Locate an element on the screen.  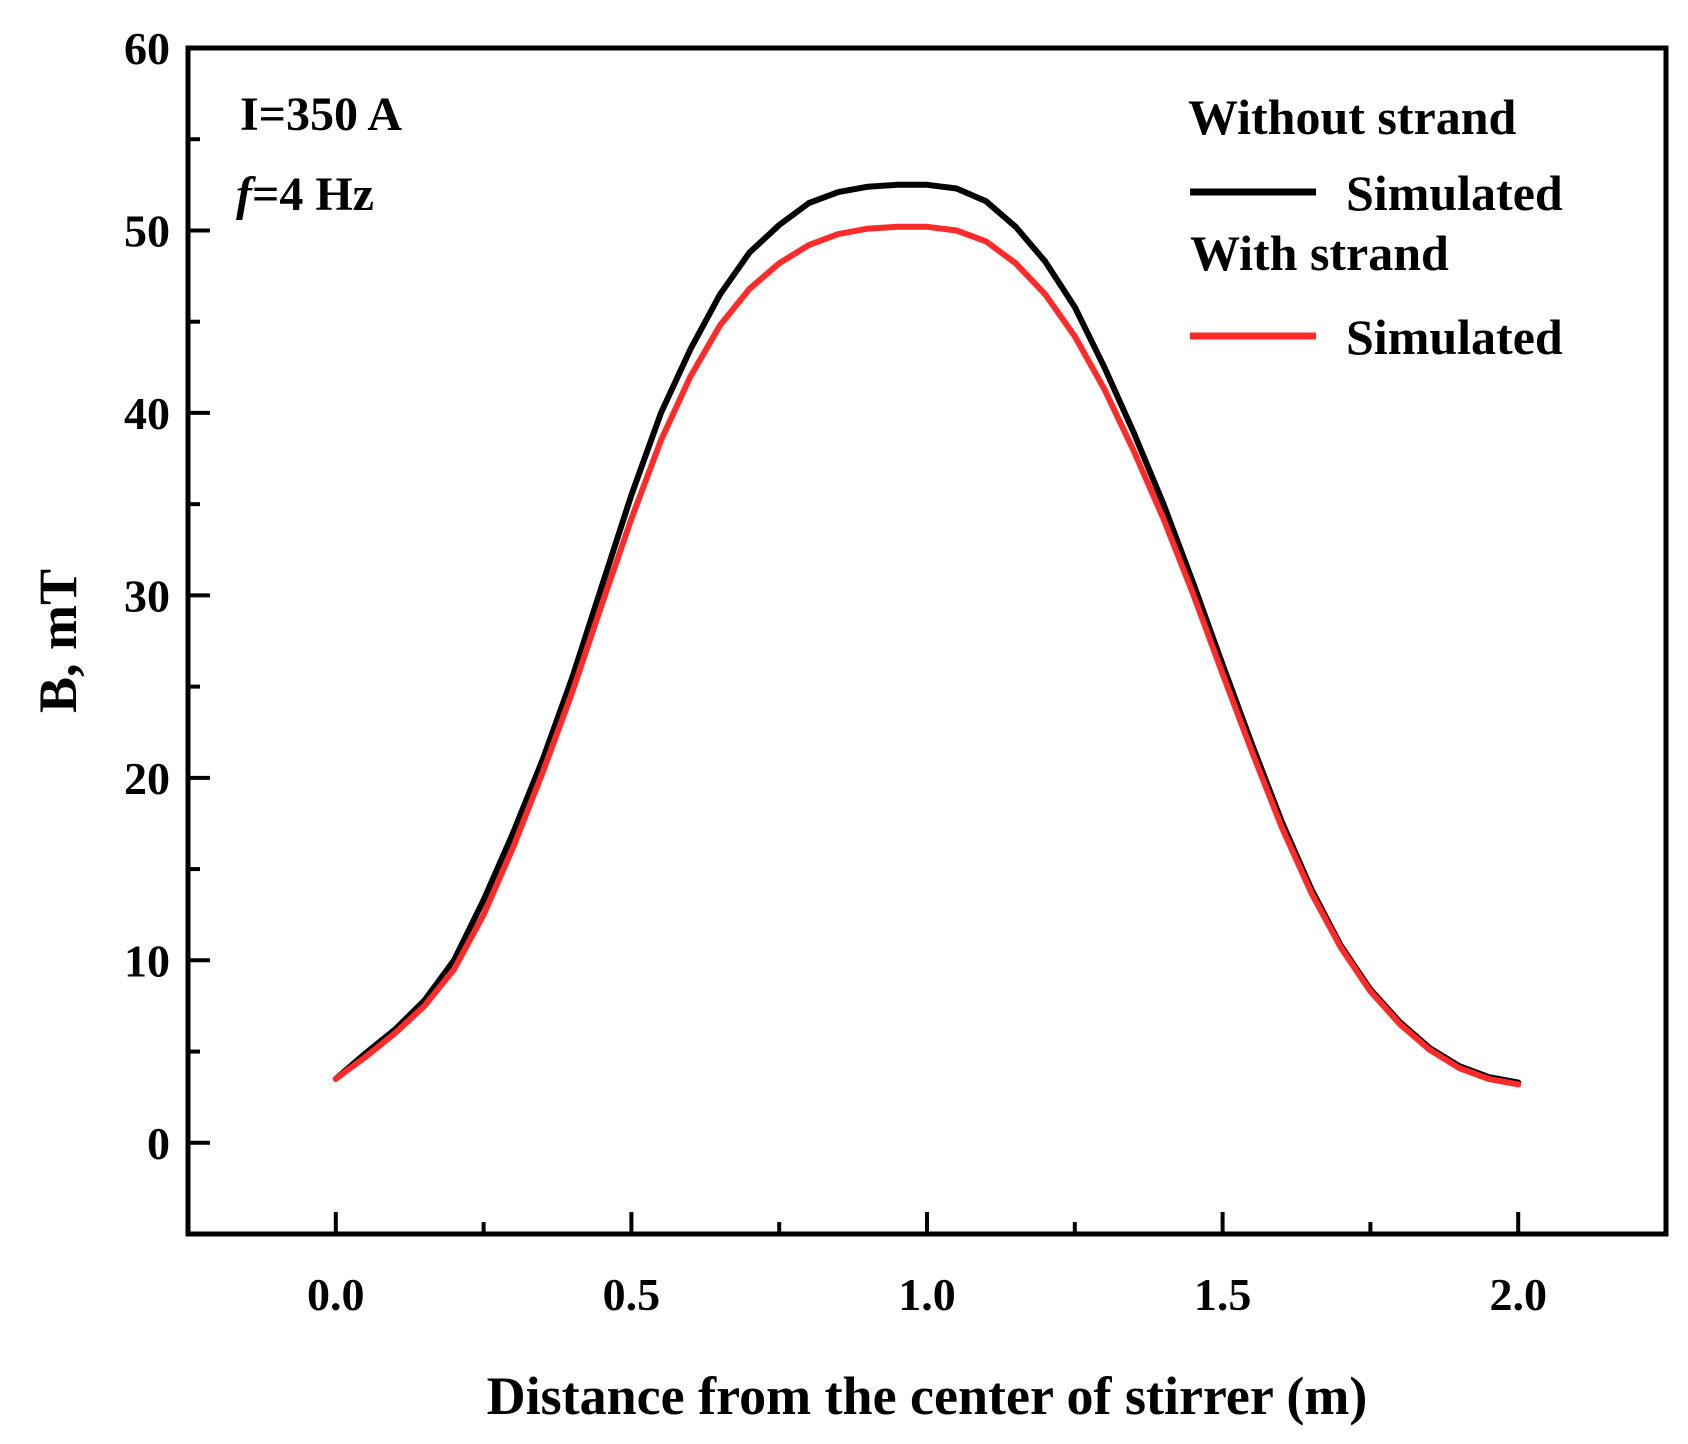
y-axis-title: B, mT is located at coordinates (58, 641).